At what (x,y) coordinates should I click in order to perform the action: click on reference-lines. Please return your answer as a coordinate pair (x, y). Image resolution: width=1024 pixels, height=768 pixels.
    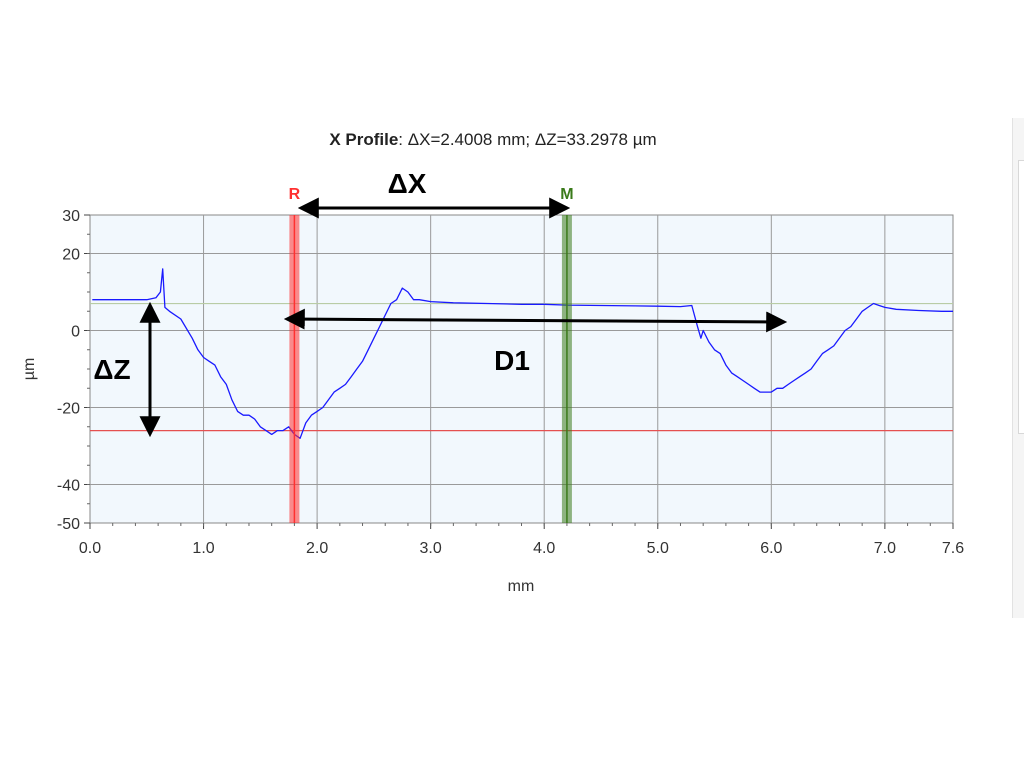
    Looking at the image, I should click on (521, 367).